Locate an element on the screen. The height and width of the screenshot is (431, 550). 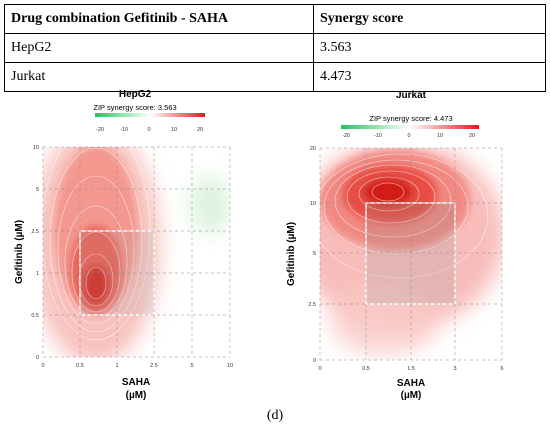
chart-title: Jurkat is located at coordinates (411, 95).